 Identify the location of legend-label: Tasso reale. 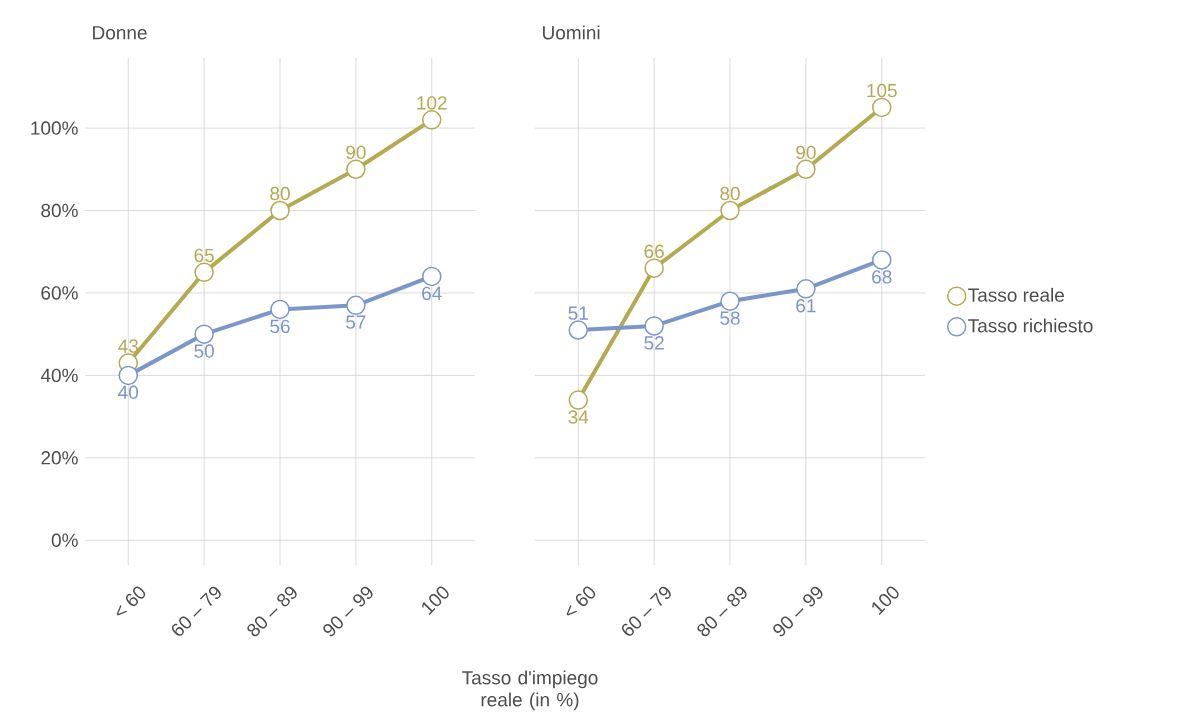
(1016, 294).